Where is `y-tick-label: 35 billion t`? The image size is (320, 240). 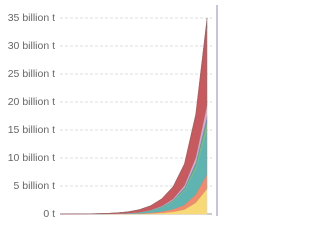 y-tick-label: 35 billion t is located at coordinates (31, 18).